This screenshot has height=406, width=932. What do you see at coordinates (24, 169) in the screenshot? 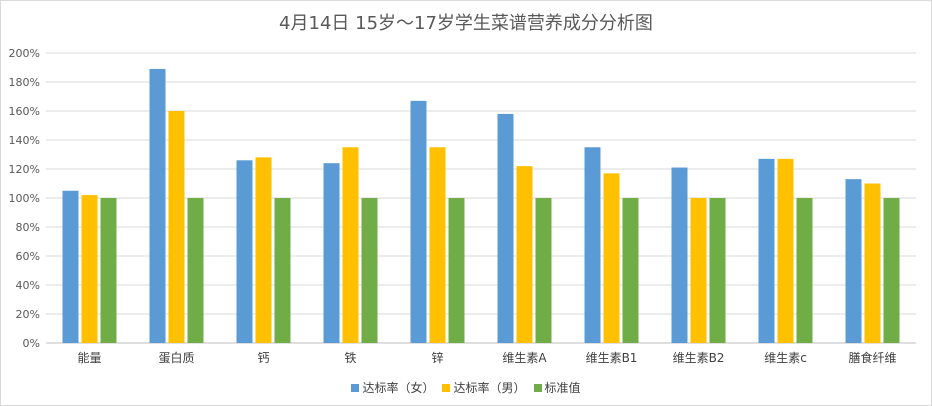
I see `y-tick-label: 120%` at bounding box center [24, 169].